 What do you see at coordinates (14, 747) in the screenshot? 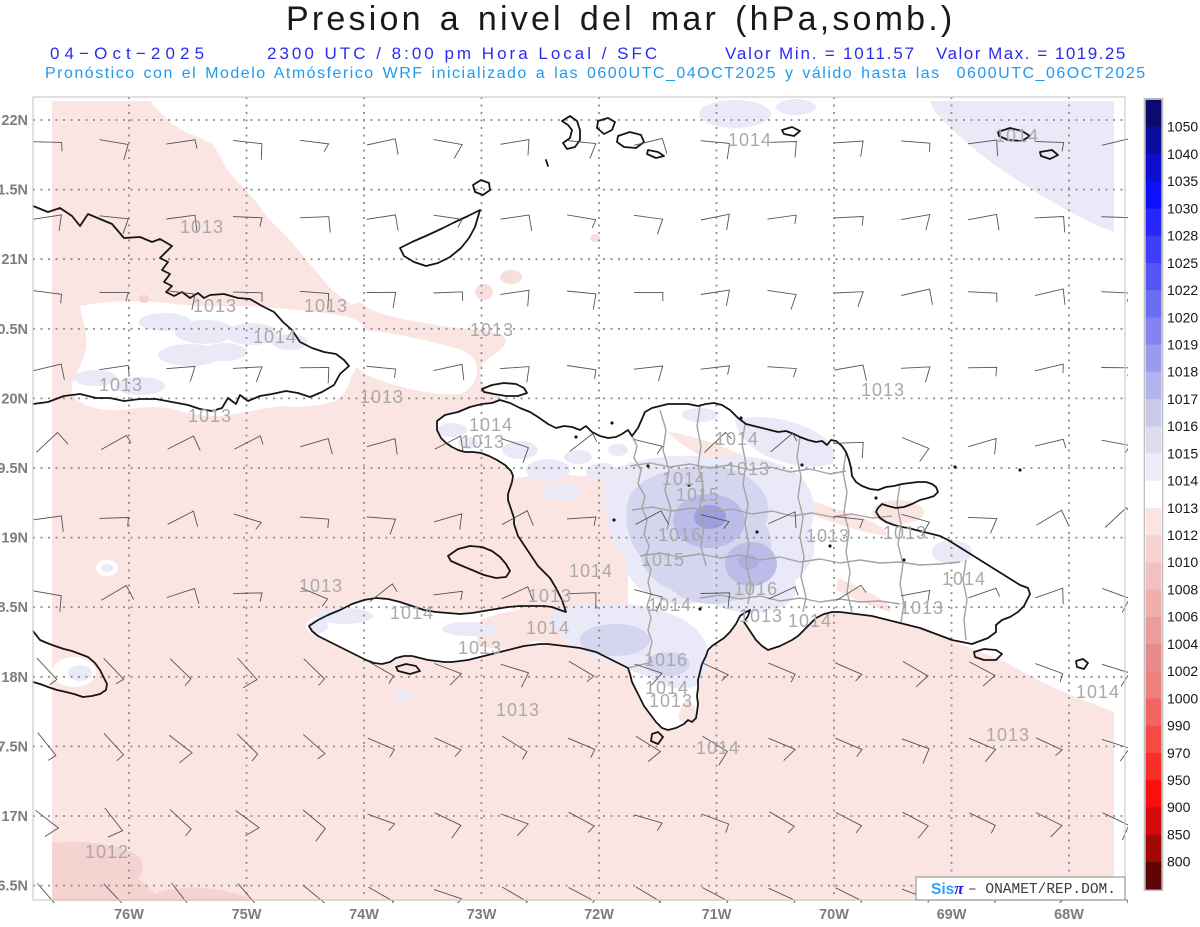
I see `svg-text: 17.5N` at bounding box center [14, 747].